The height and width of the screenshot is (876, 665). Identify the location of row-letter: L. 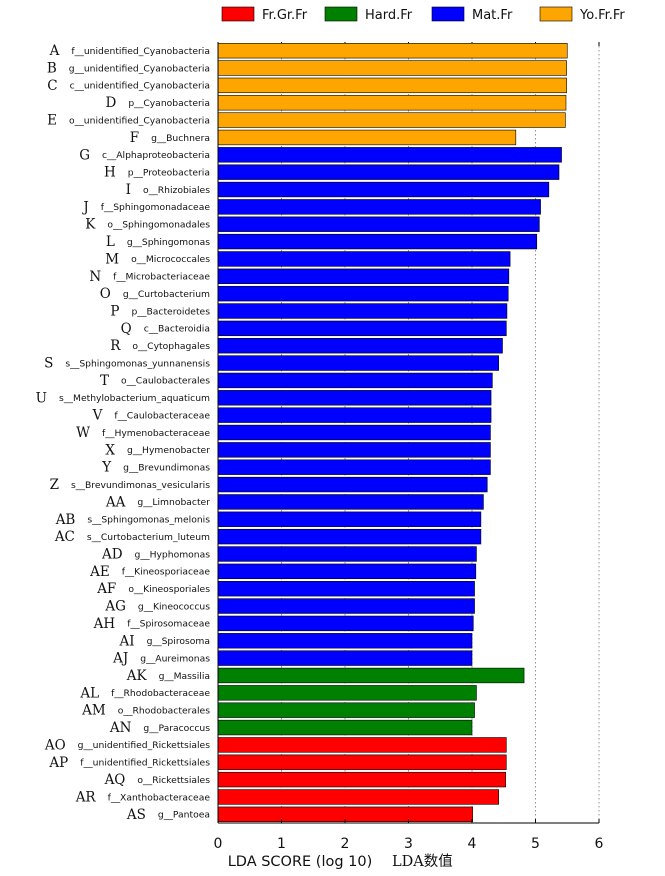
(110, 242).